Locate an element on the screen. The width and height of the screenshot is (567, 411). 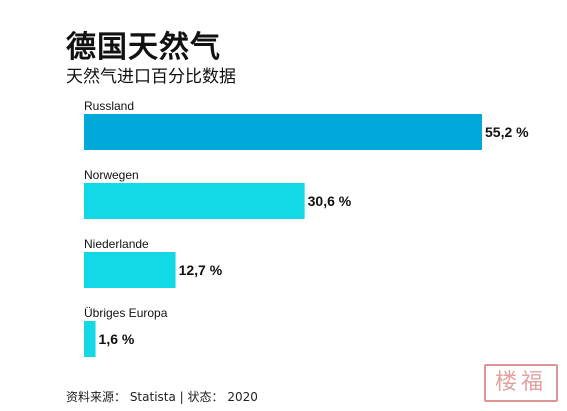
source-note: 资料来源： Statista | 状态： 2020 is located at coordinates (162, 397).